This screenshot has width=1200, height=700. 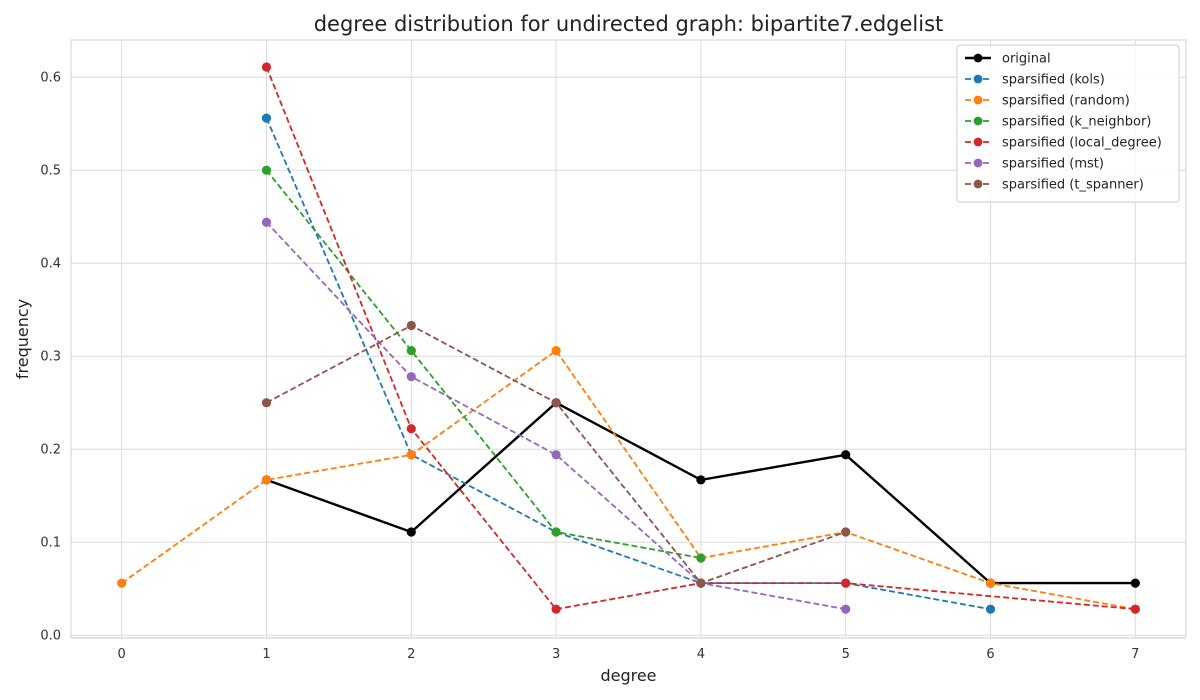 What do you see at coordinates (990, 654) in the screenshot?
I see `x-tick-label: 6` at bounding box center [990, 654].